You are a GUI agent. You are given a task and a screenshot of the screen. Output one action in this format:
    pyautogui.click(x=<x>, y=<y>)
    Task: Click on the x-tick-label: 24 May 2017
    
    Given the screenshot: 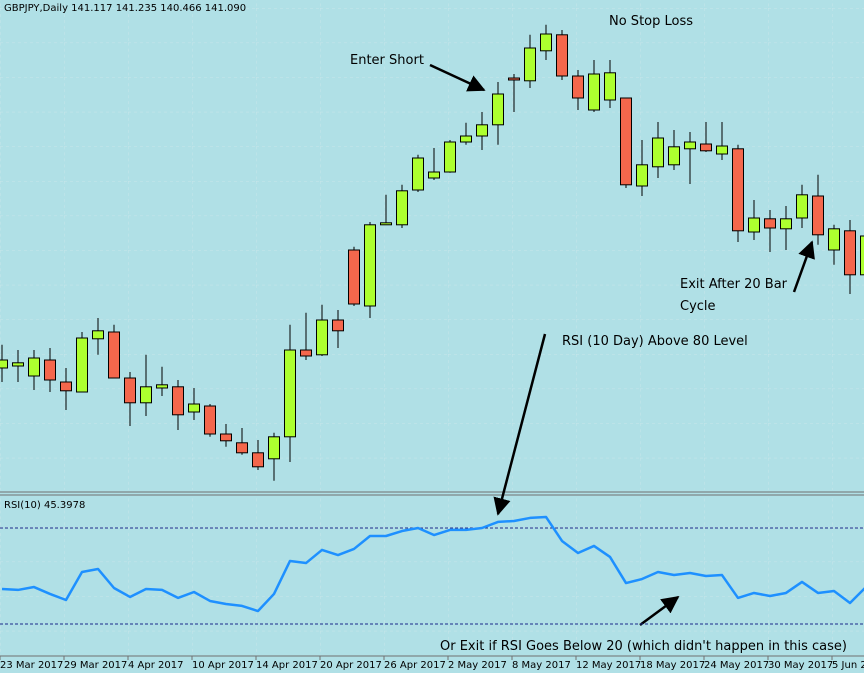 What is the action you would take?
    pyautogui.click(x=736, y=665)
    